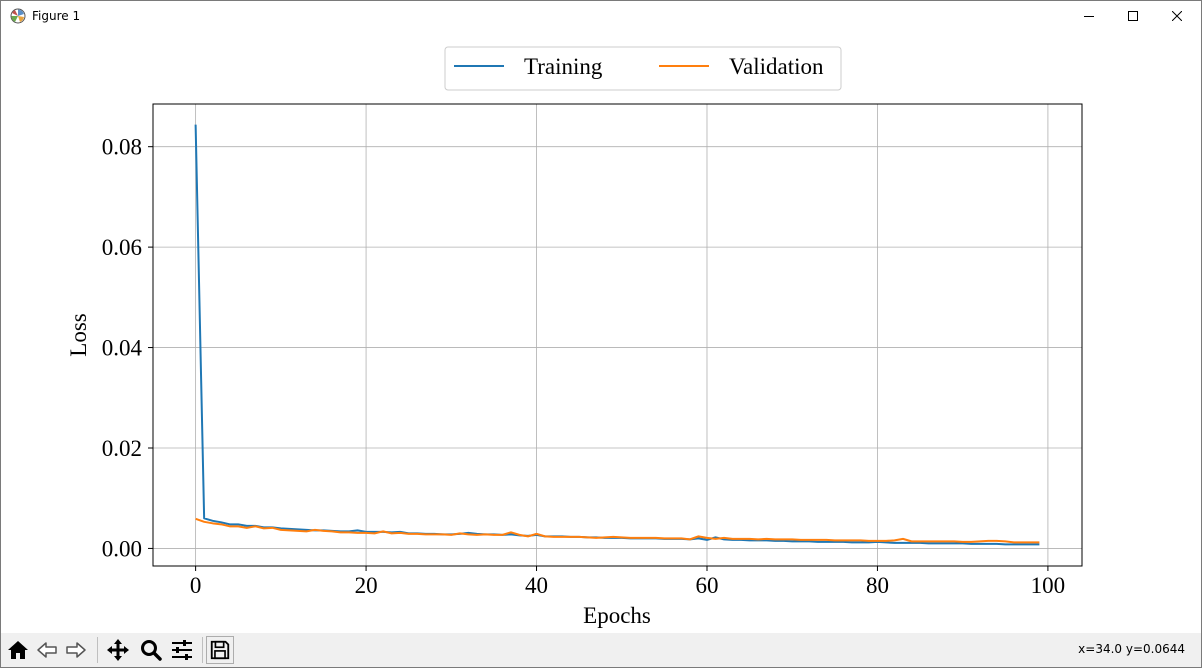 This screenshot has width=1202, height=668. Describe the element at coordinates (706, 585) in the screenshot. I see `x-tick-label: 60` at that location.